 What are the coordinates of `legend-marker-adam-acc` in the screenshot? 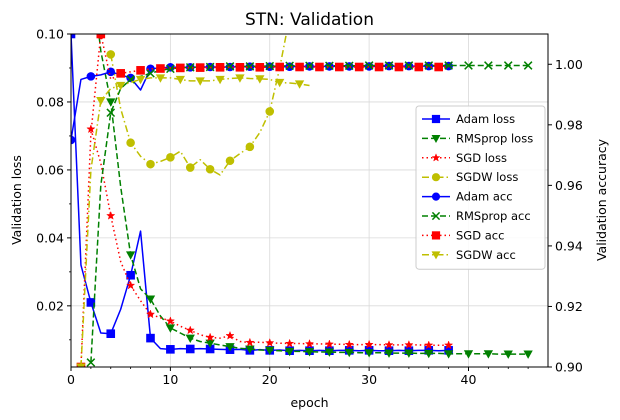 It's located at (436, 196).